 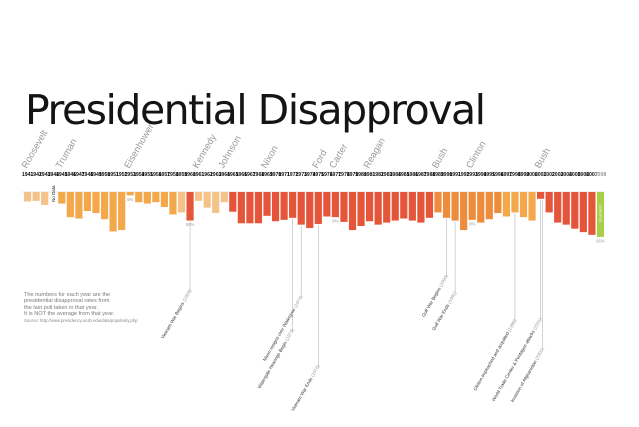 What do you see at coordinates (122, 175) in the screenshot?
I see `tick-label-1952: 1952` at bounding box center [122, 175].